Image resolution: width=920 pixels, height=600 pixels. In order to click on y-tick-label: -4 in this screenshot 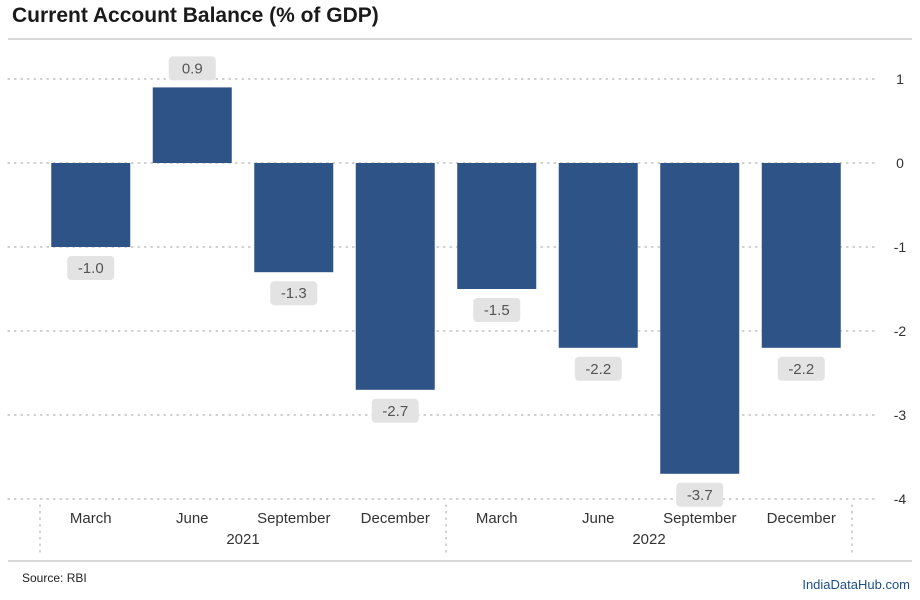, I will do `click(900, 499)`.